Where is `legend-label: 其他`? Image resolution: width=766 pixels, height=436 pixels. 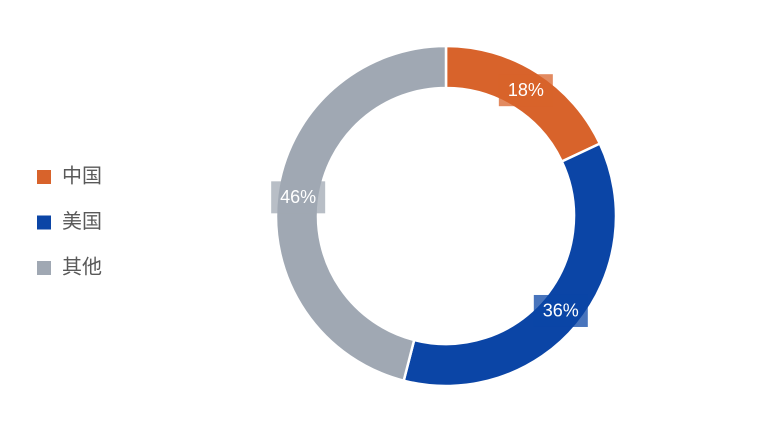 legend-label: 其他 is located at coordinates (82, 267).